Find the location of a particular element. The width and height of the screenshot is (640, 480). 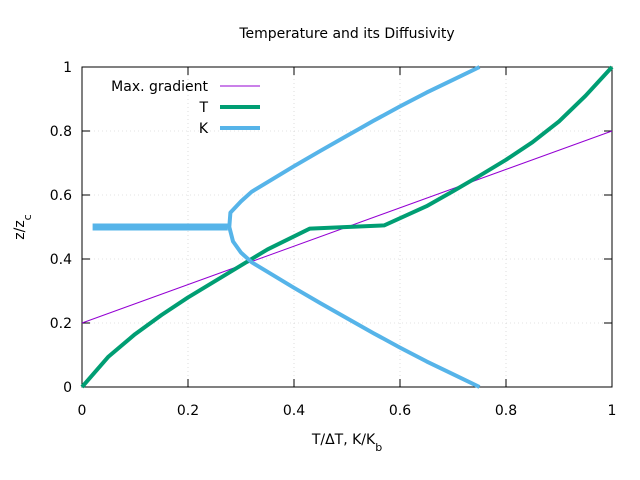

y-tick-label: 0 is located at coordinates (67, 388).